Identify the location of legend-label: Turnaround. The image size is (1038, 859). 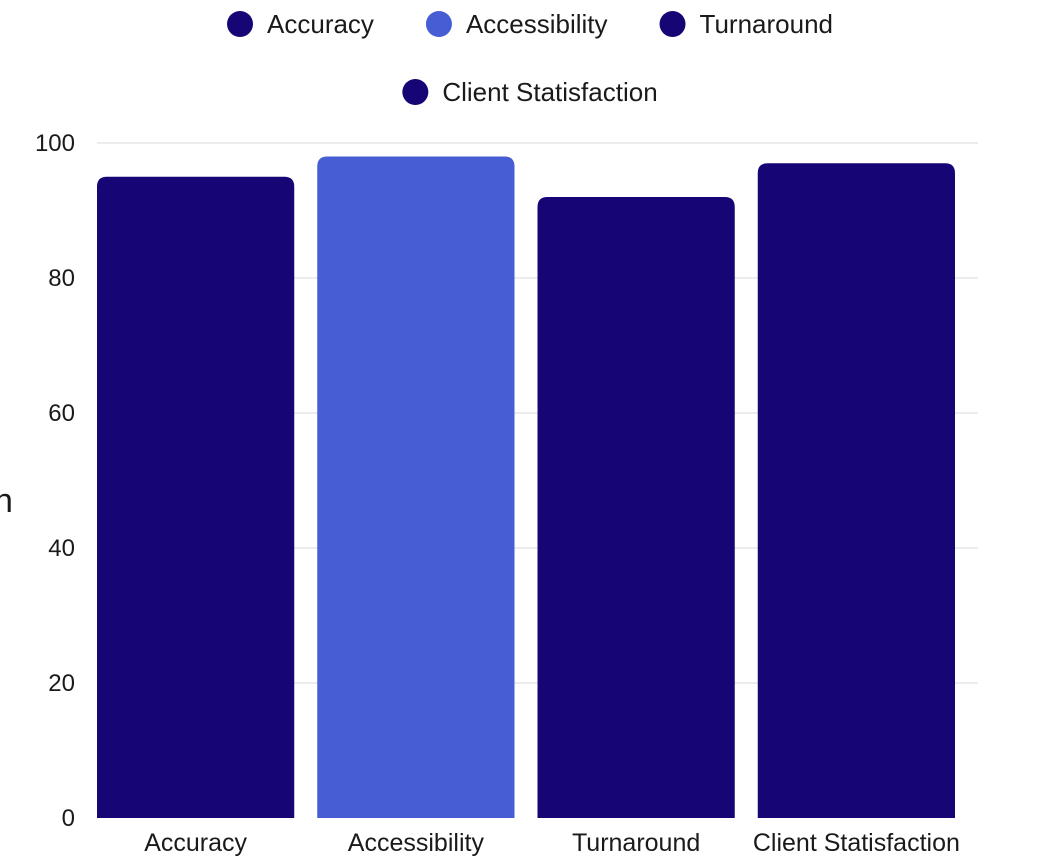
(766, 24).